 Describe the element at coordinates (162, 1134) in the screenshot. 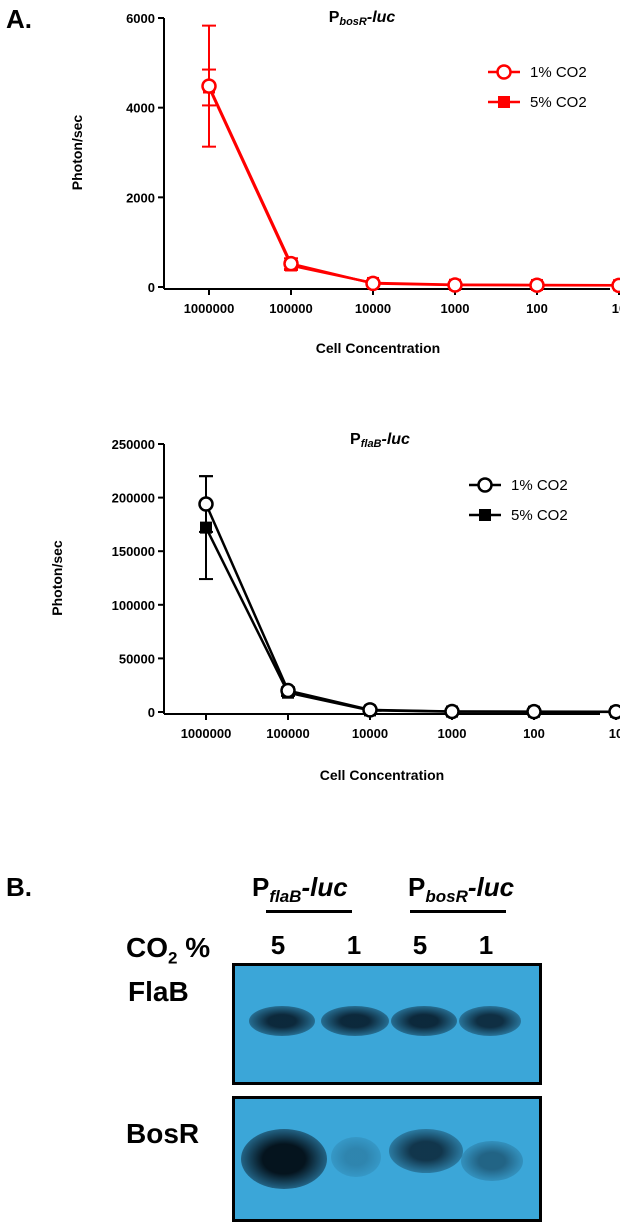

I see `blot-row-label-bosr: BosR` at that location.